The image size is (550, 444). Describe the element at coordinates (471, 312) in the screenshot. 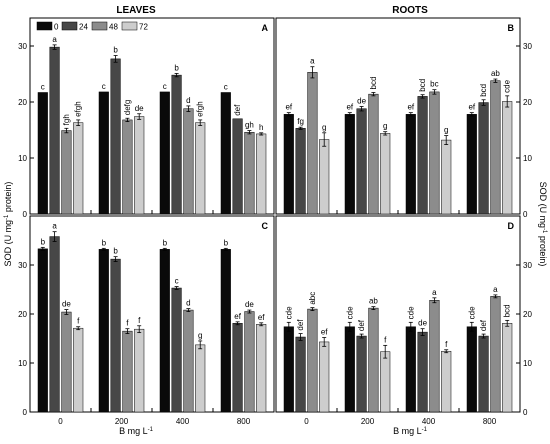

I see `significance-letter: cde` at that location.